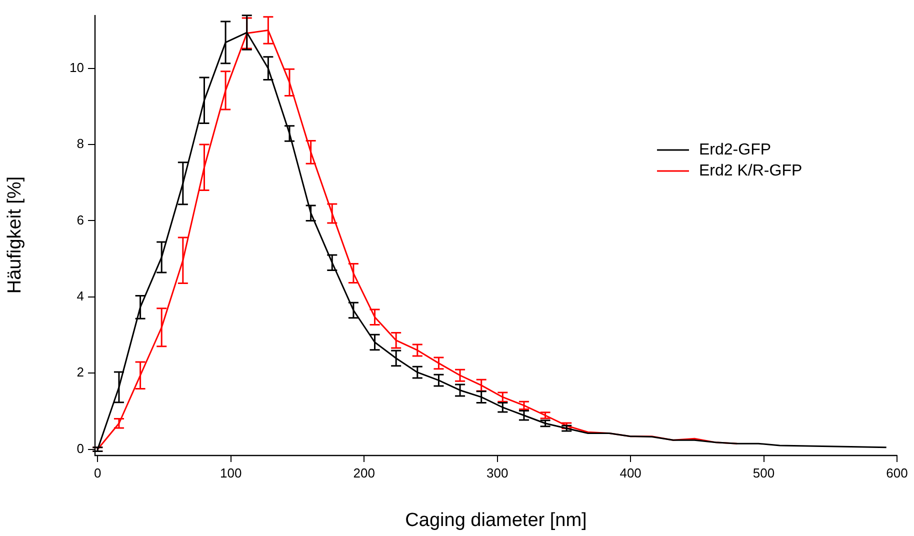  Describe the element at coordinates (496, 520) in the screenshot. I see `x-axis-title: Caging diameter [nm]` at that location.